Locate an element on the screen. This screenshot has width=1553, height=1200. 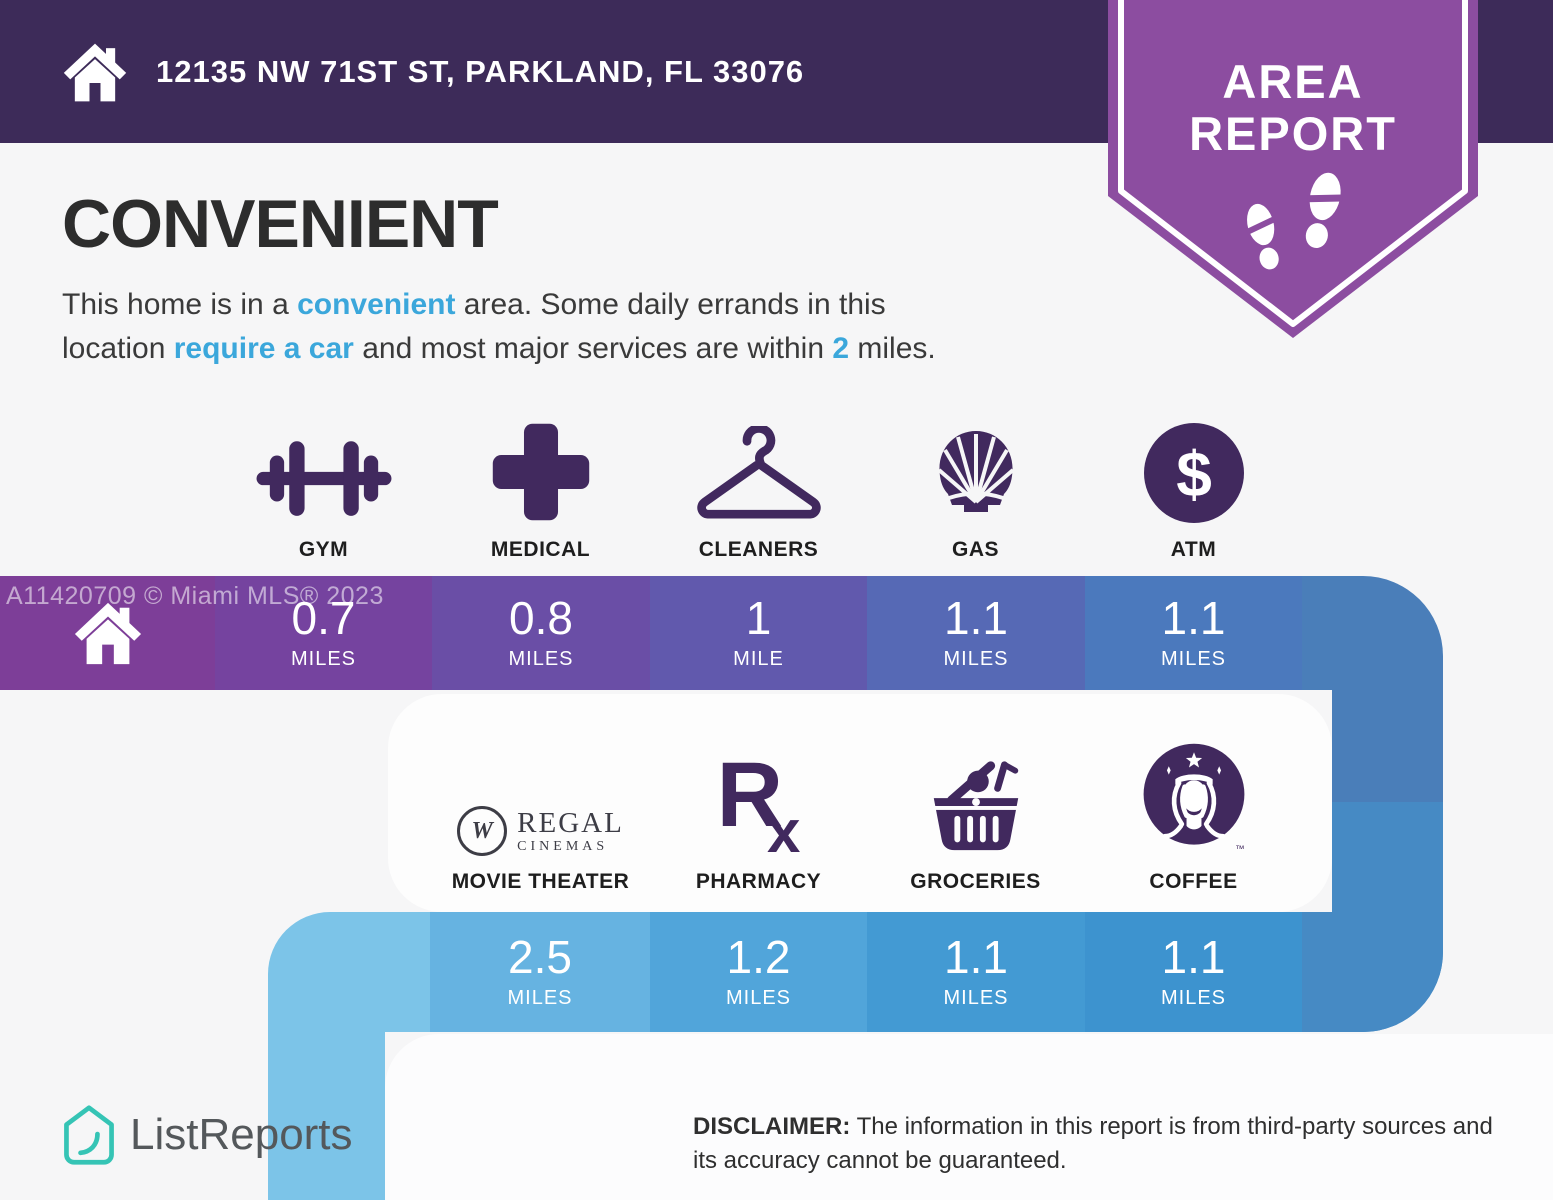
distance-cell-groceries: 1.1 MILES is located at coordinates (976, 972).